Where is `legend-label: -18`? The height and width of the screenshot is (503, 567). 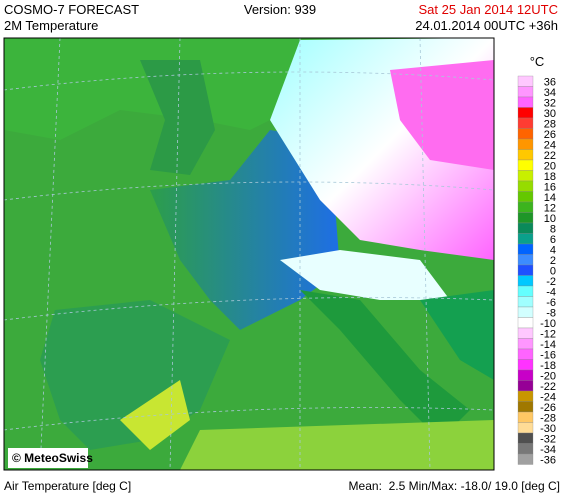
legend-label: -18 is located at coordinates (548, 366).